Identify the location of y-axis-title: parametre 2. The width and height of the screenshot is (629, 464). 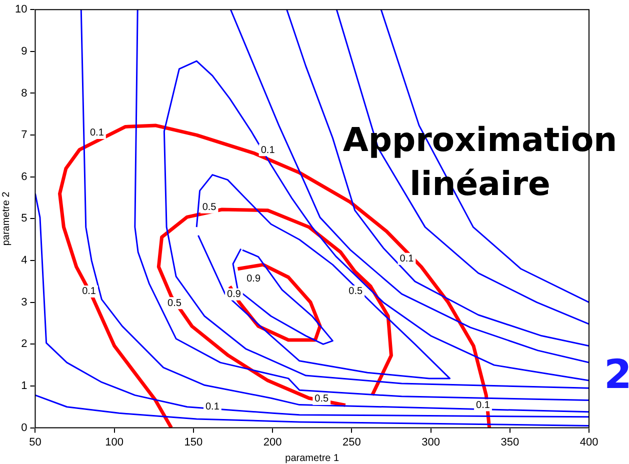
(6, 218).